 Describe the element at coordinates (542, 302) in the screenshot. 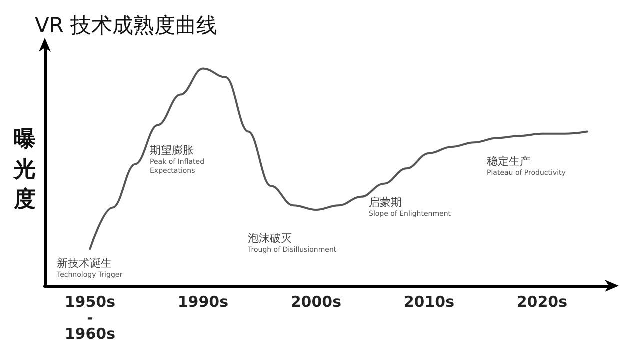

I see `x-tick-label: 2020s` at that location.